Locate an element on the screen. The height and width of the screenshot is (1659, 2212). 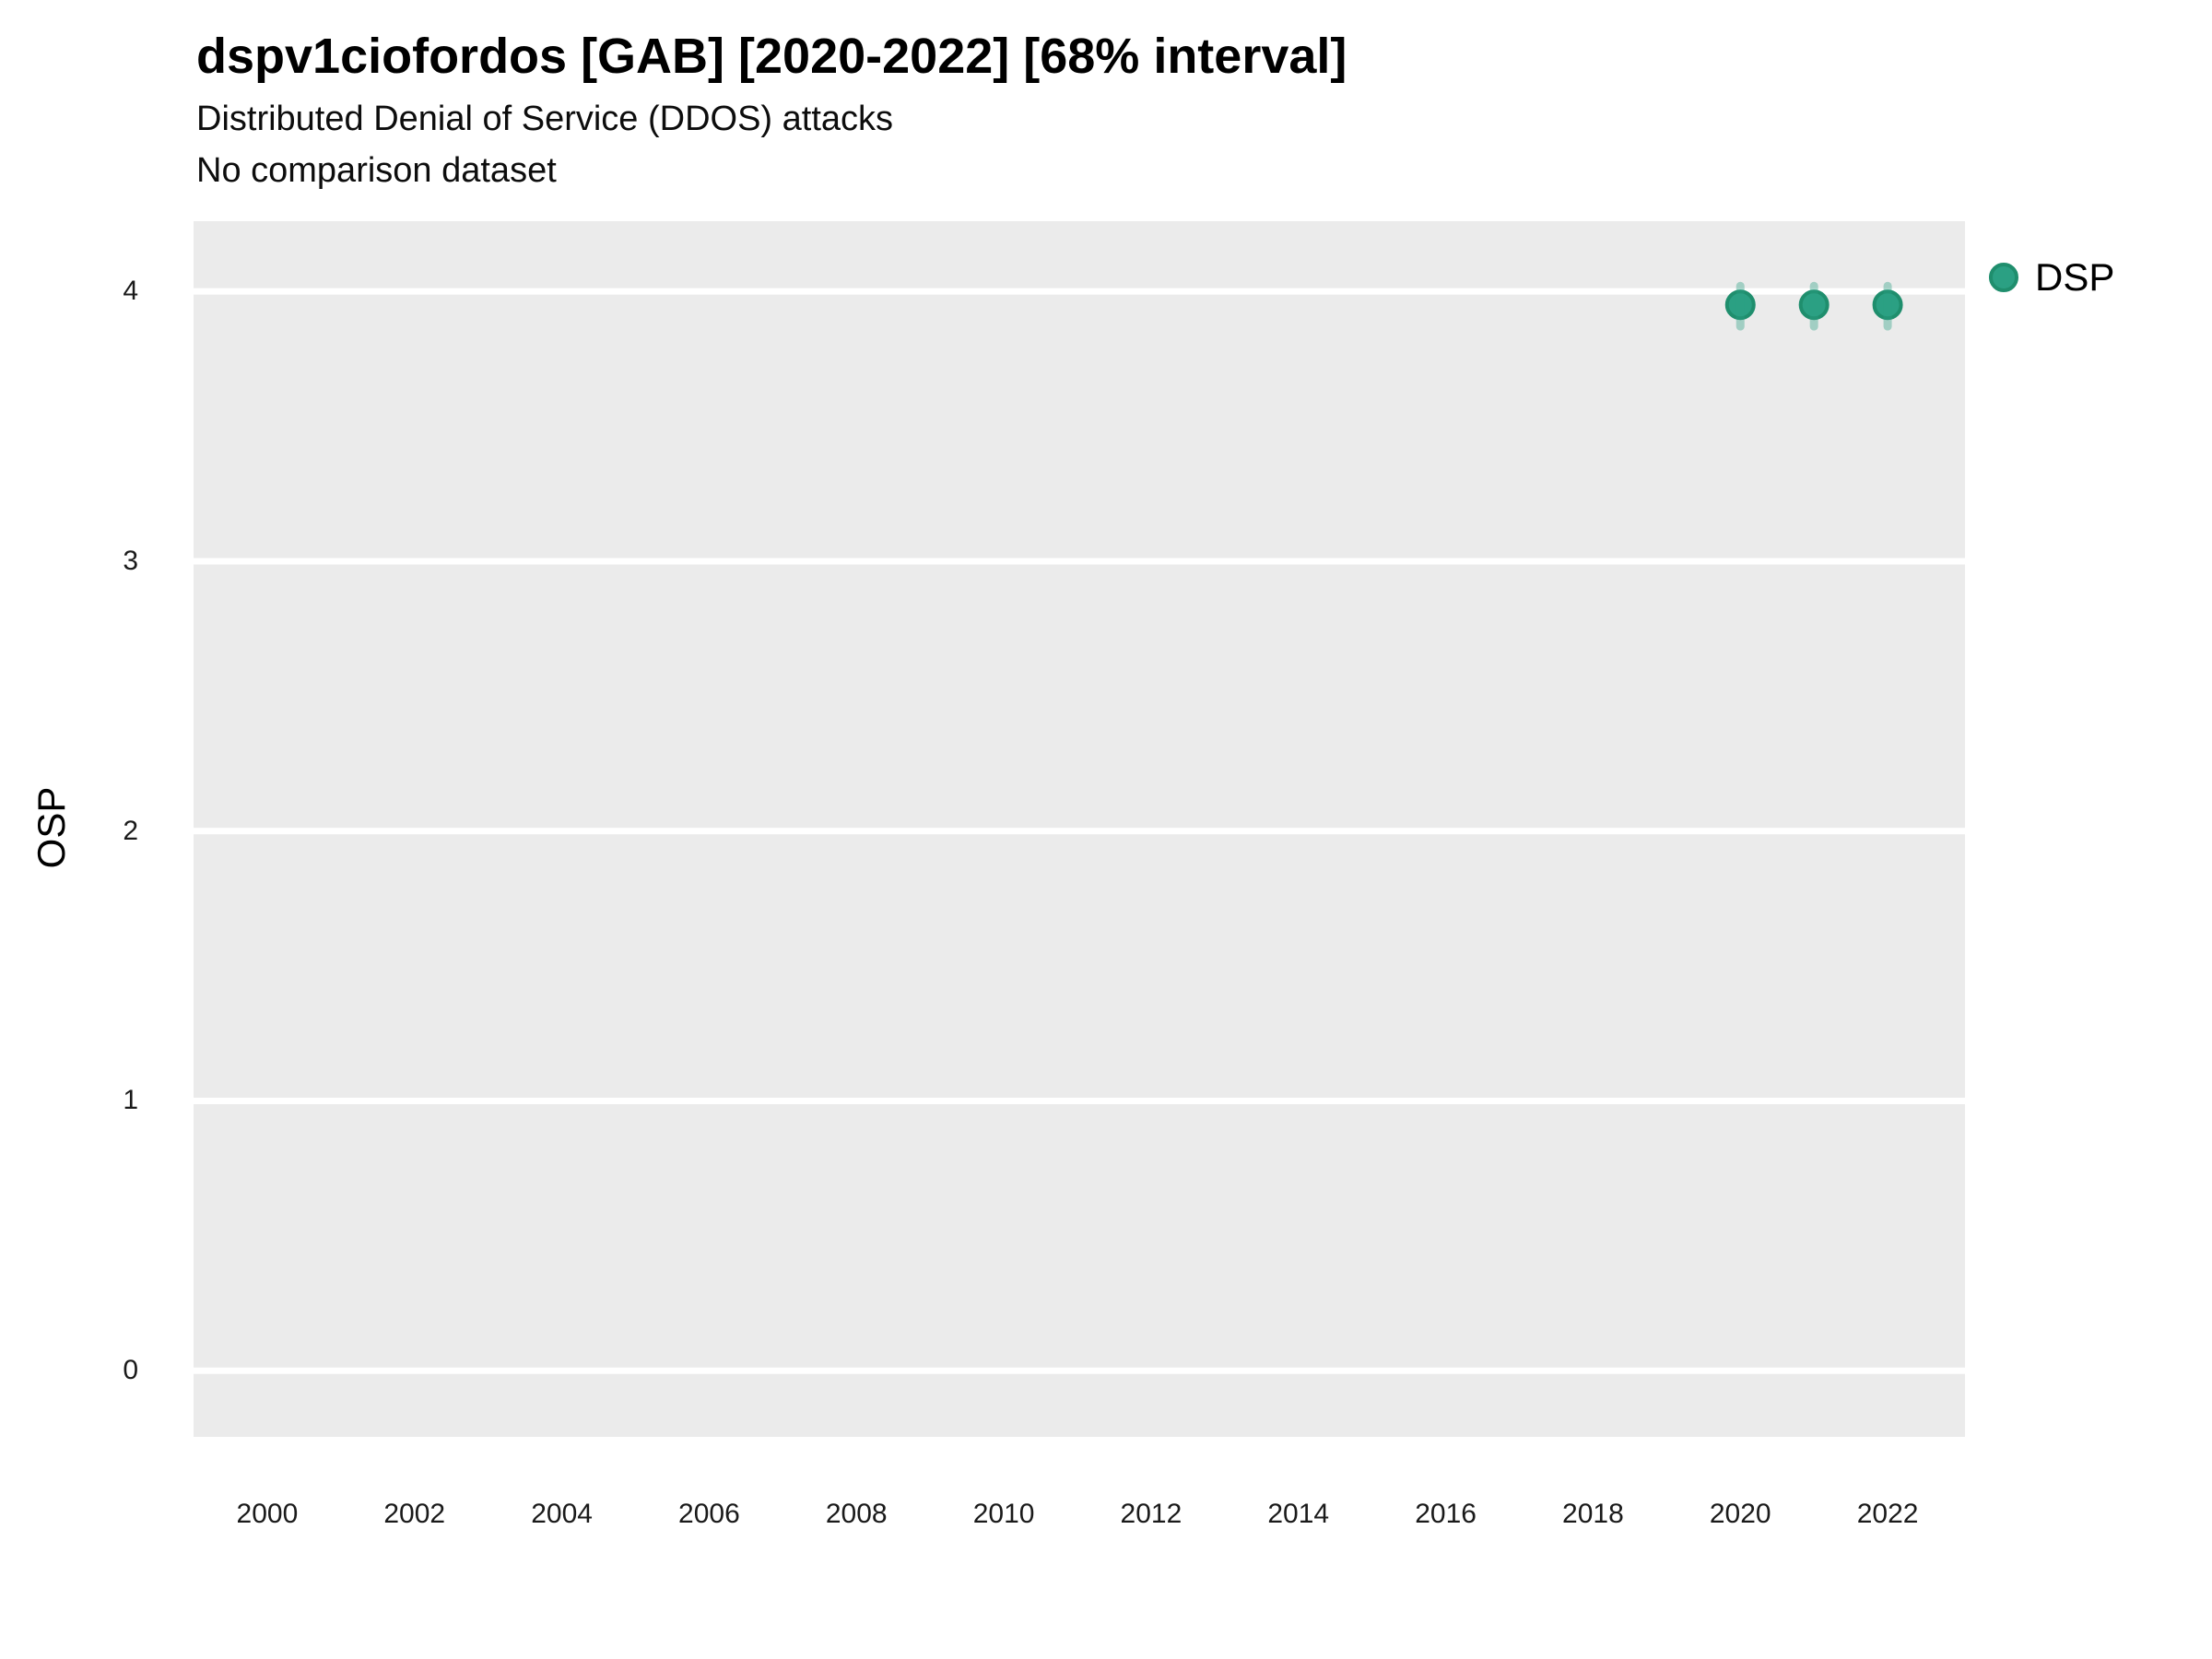
x-tick-label: 2018 is located at coordinates (1593, 1514).